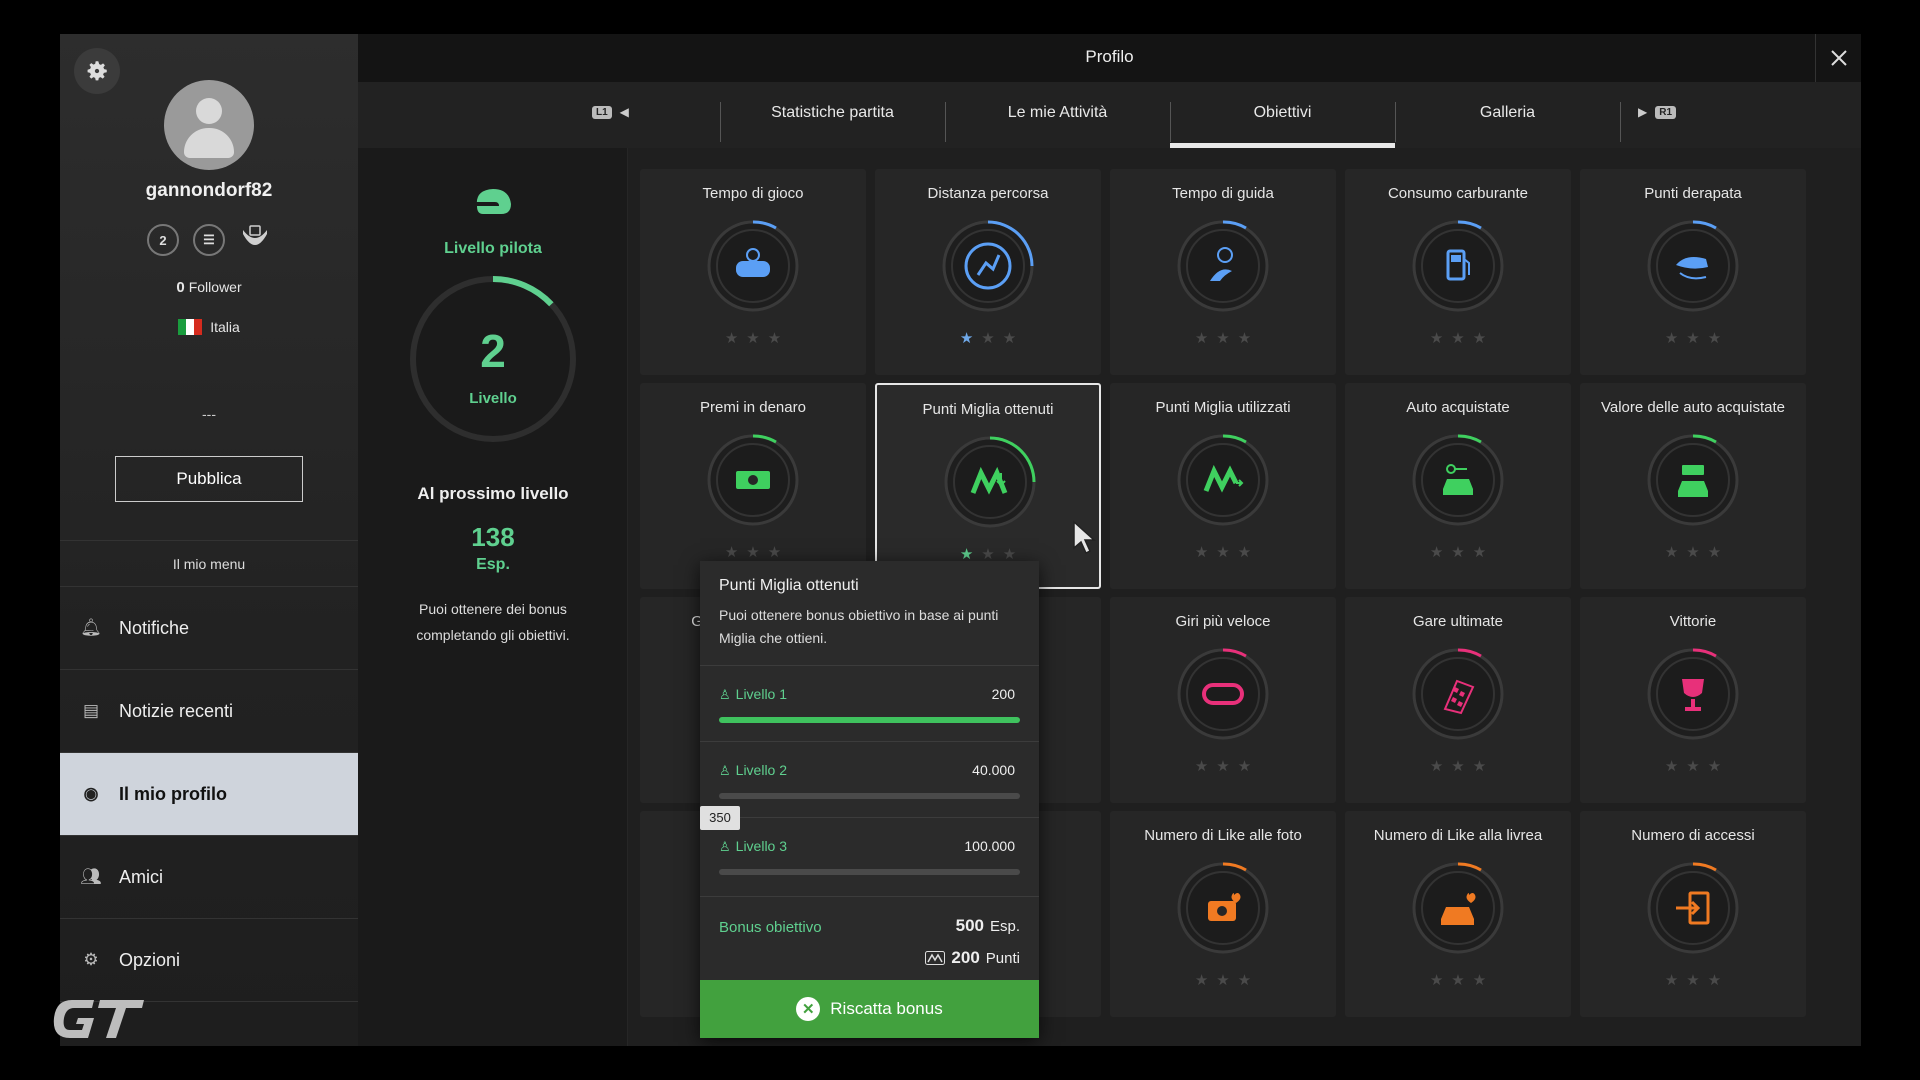 The image size is (1920, 1080). I want to click on claim-bonus-button: ✕ Riscatta bonus, so click(869, 1009).